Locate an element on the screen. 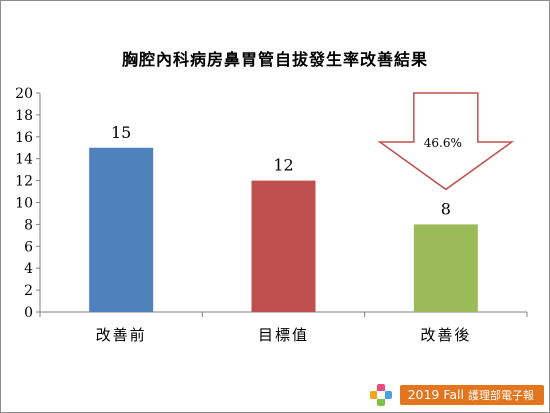 The width and height of the screenshot is (550, 413). data-label: 8 is located at coordinates (446, 208).